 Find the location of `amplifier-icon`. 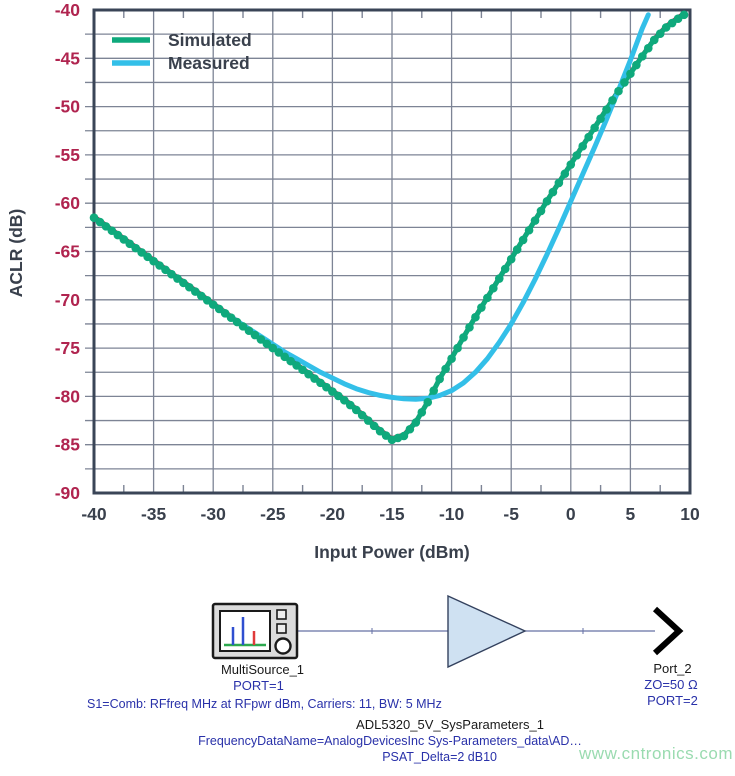

amplifier-icon is located at coordinates (487, 631).